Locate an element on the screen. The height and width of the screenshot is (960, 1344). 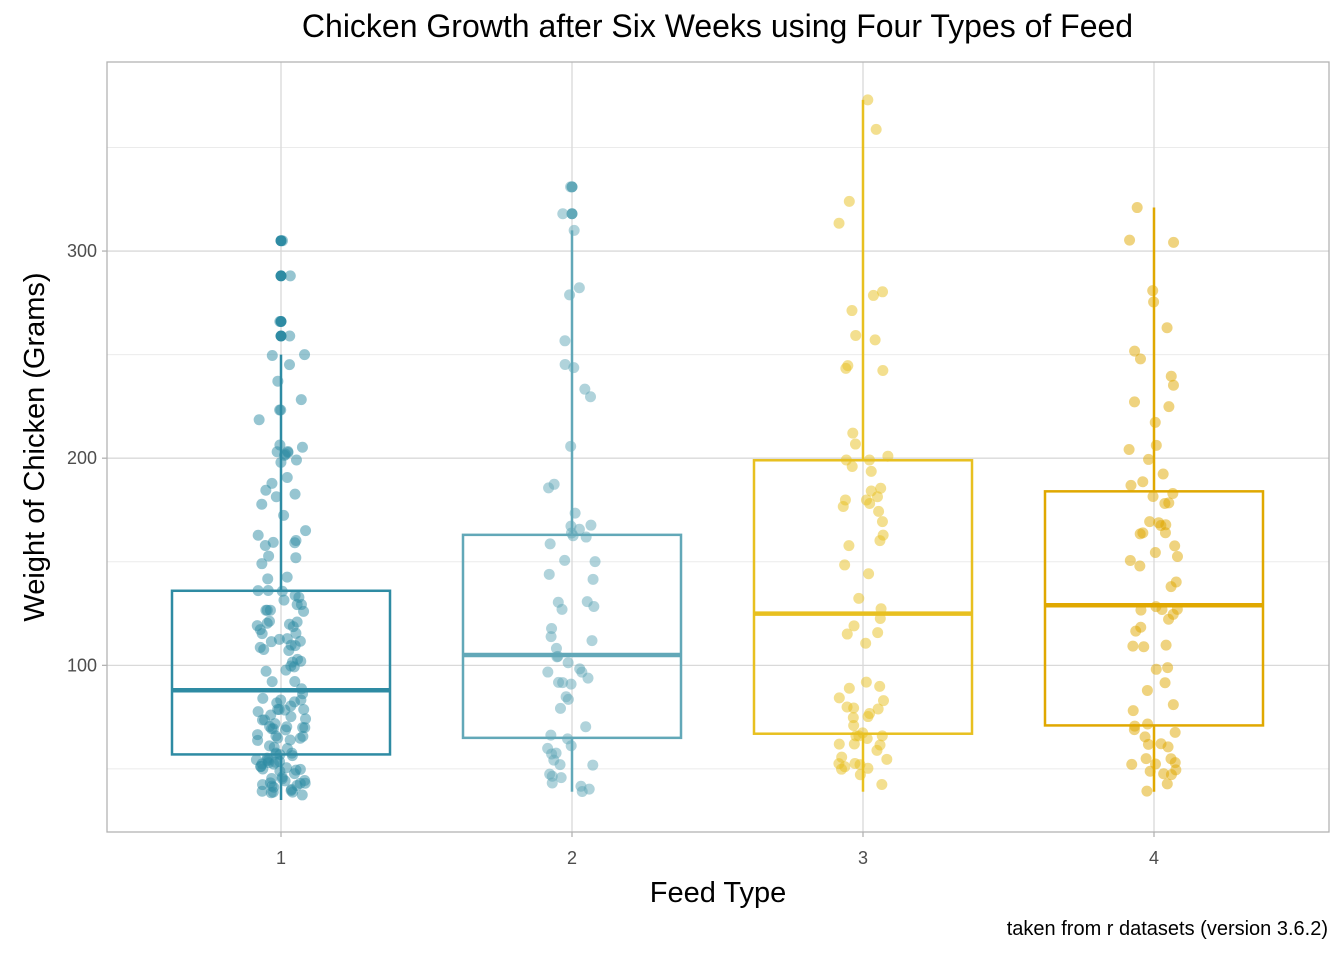
x-axis-title: Feed Type is located at coordinates (718, 893).